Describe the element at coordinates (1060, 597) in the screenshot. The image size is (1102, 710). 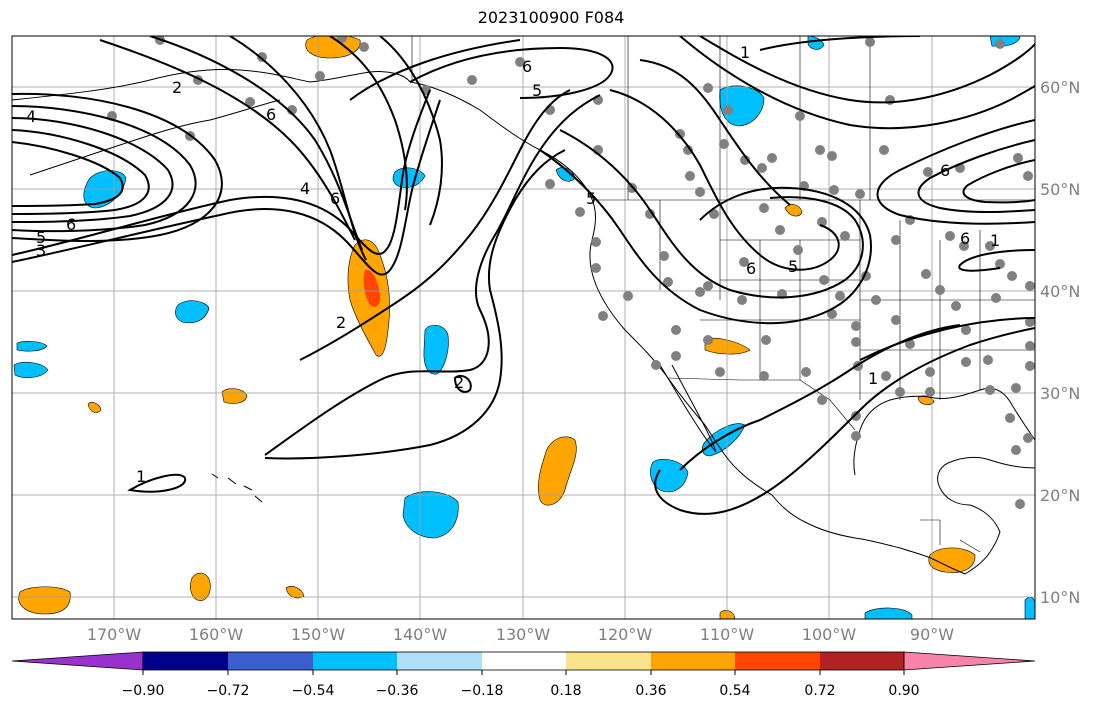
I see `lat-label: 10°N` at that location.